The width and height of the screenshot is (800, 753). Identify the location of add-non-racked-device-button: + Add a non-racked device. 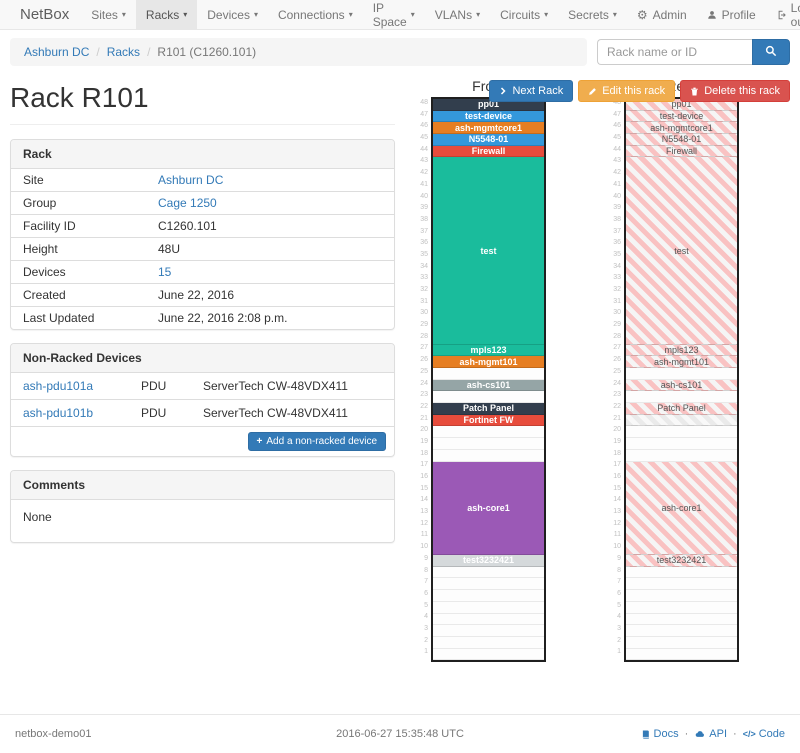
(316, 441).